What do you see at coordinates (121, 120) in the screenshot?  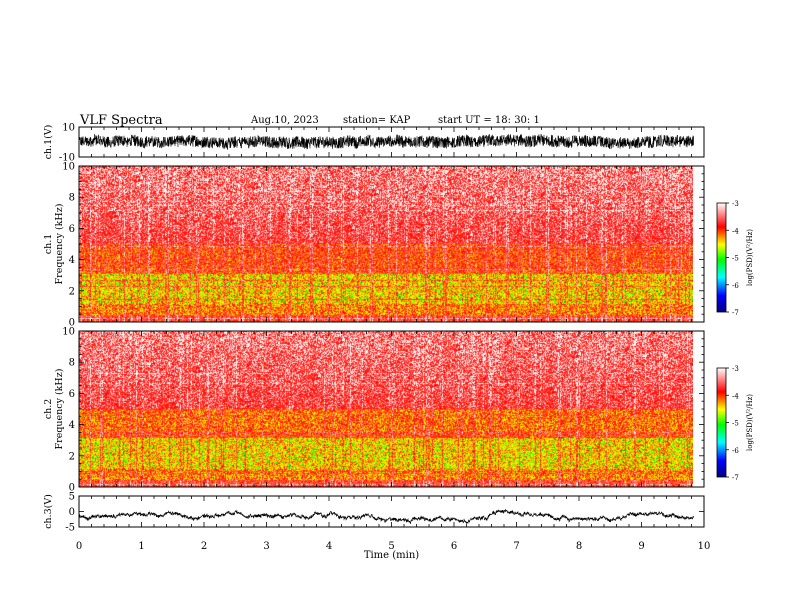 I see `chart-title: VLF Spectra` at bounding box center [121, 120].